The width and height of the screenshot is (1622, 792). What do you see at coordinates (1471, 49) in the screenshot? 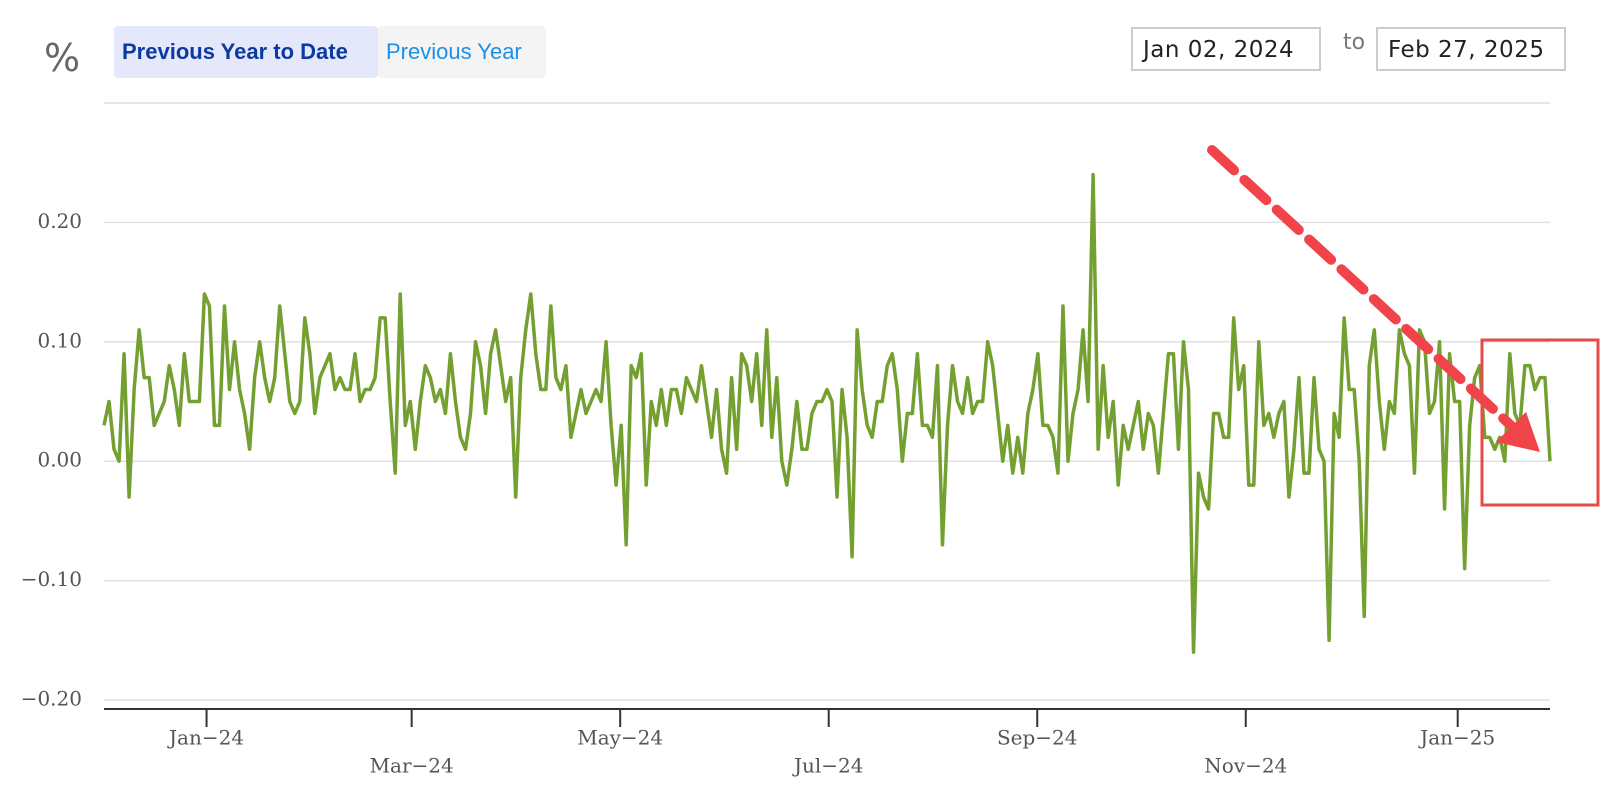
I see `end-date-input: Feb 27, 2025` at bounding box center [1471, 49].